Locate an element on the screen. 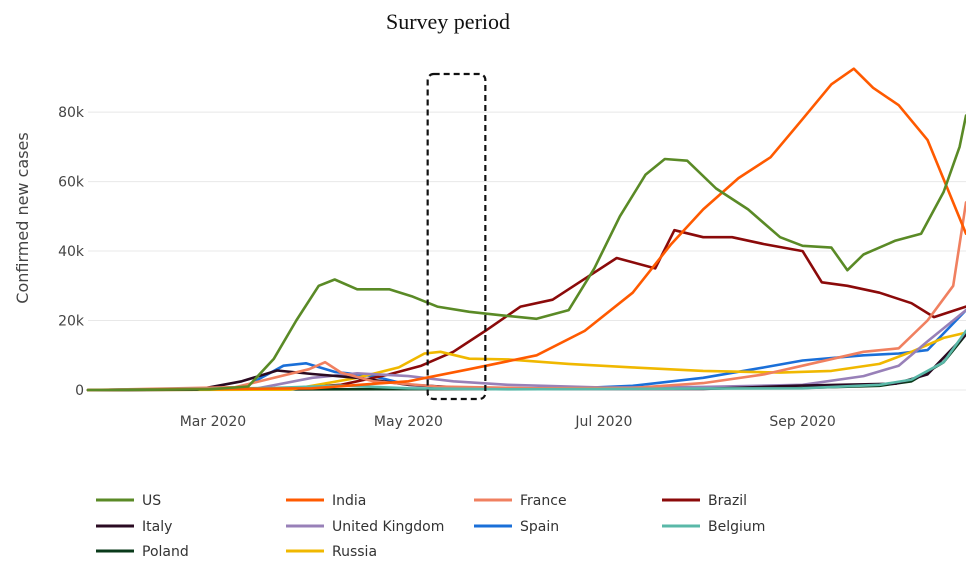  legend-item-brazil: Brazil is located at coordinates (704, 501).